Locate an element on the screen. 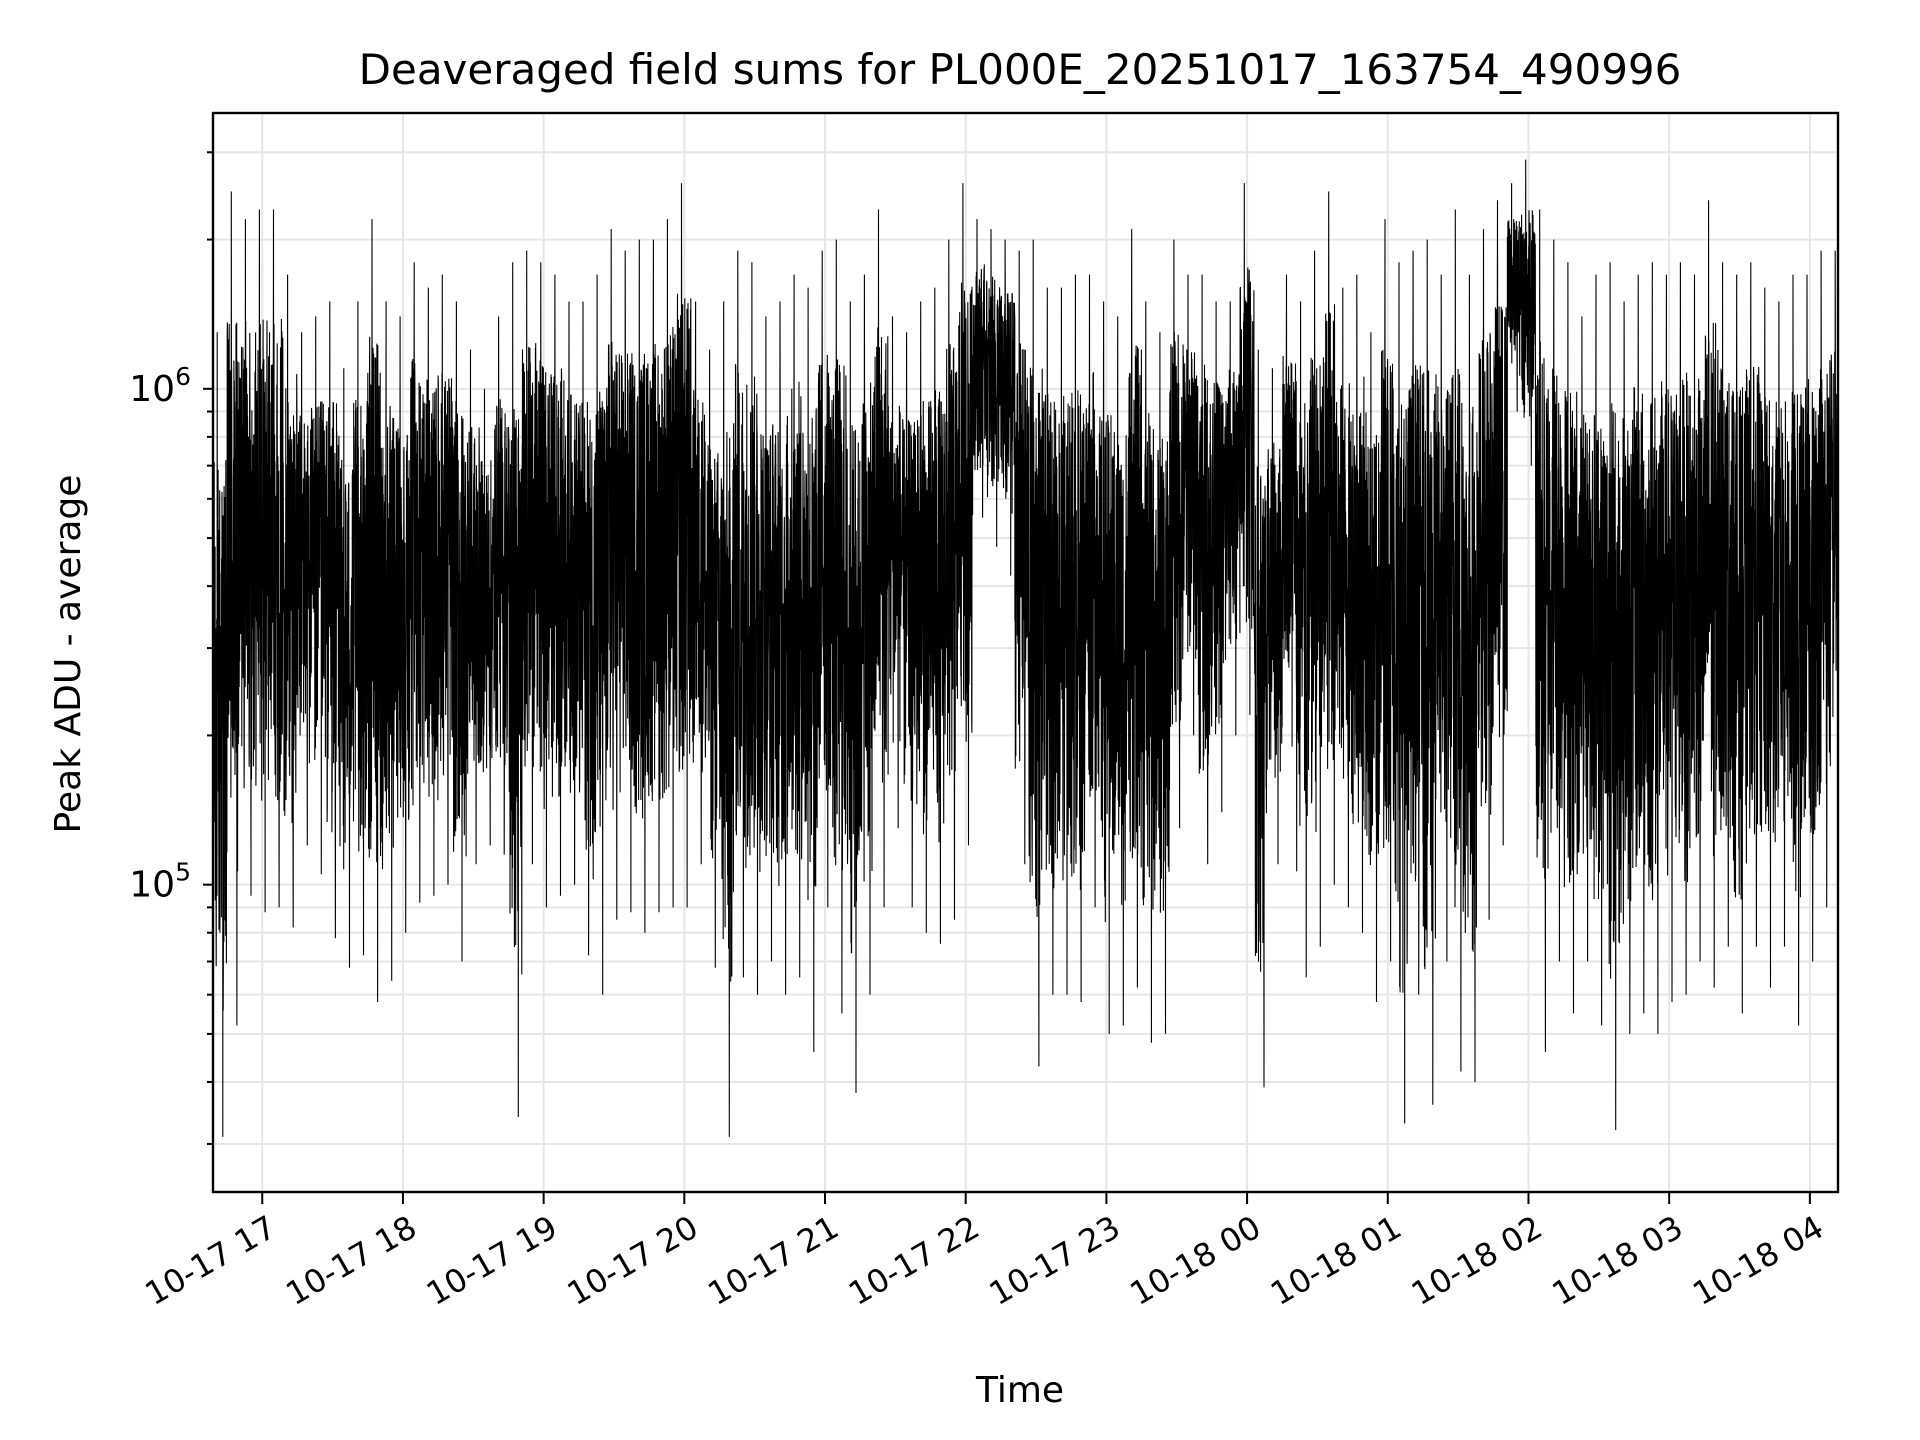 The width and height of the screenshot is (1920, 1440). x-axis-label: Time is located at coordinates (1019, 1390).